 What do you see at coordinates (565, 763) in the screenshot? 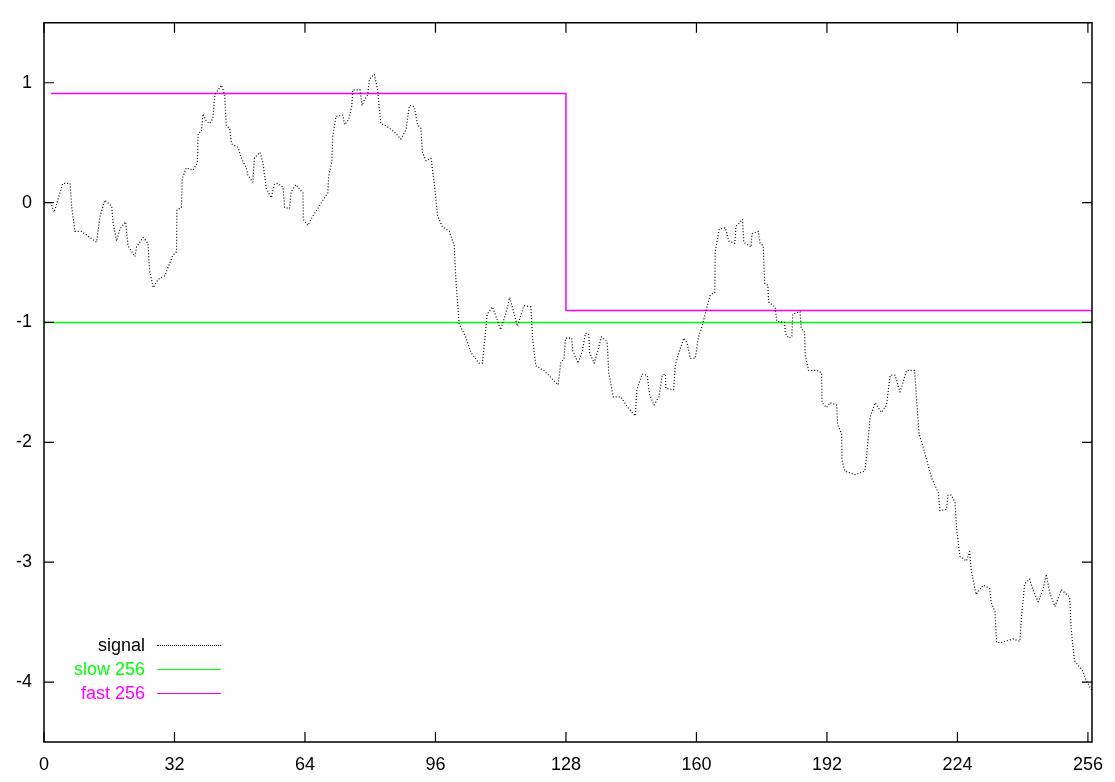
I see `x-tick-label: 128` at bounding box center [565, 763].